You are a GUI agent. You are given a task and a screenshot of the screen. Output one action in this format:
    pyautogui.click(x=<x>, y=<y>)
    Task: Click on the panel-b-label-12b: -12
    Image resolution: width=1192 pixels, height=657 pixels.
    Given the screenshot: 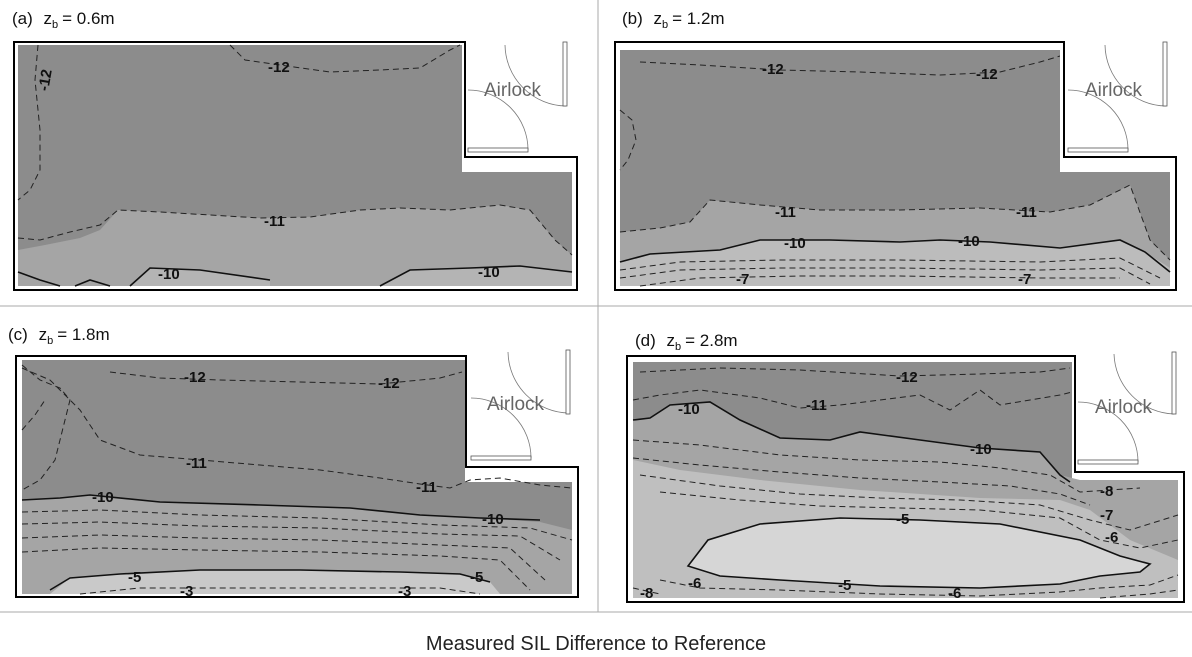 What is the action you would take?
    pyautogui.click(x=987, y=74)
    